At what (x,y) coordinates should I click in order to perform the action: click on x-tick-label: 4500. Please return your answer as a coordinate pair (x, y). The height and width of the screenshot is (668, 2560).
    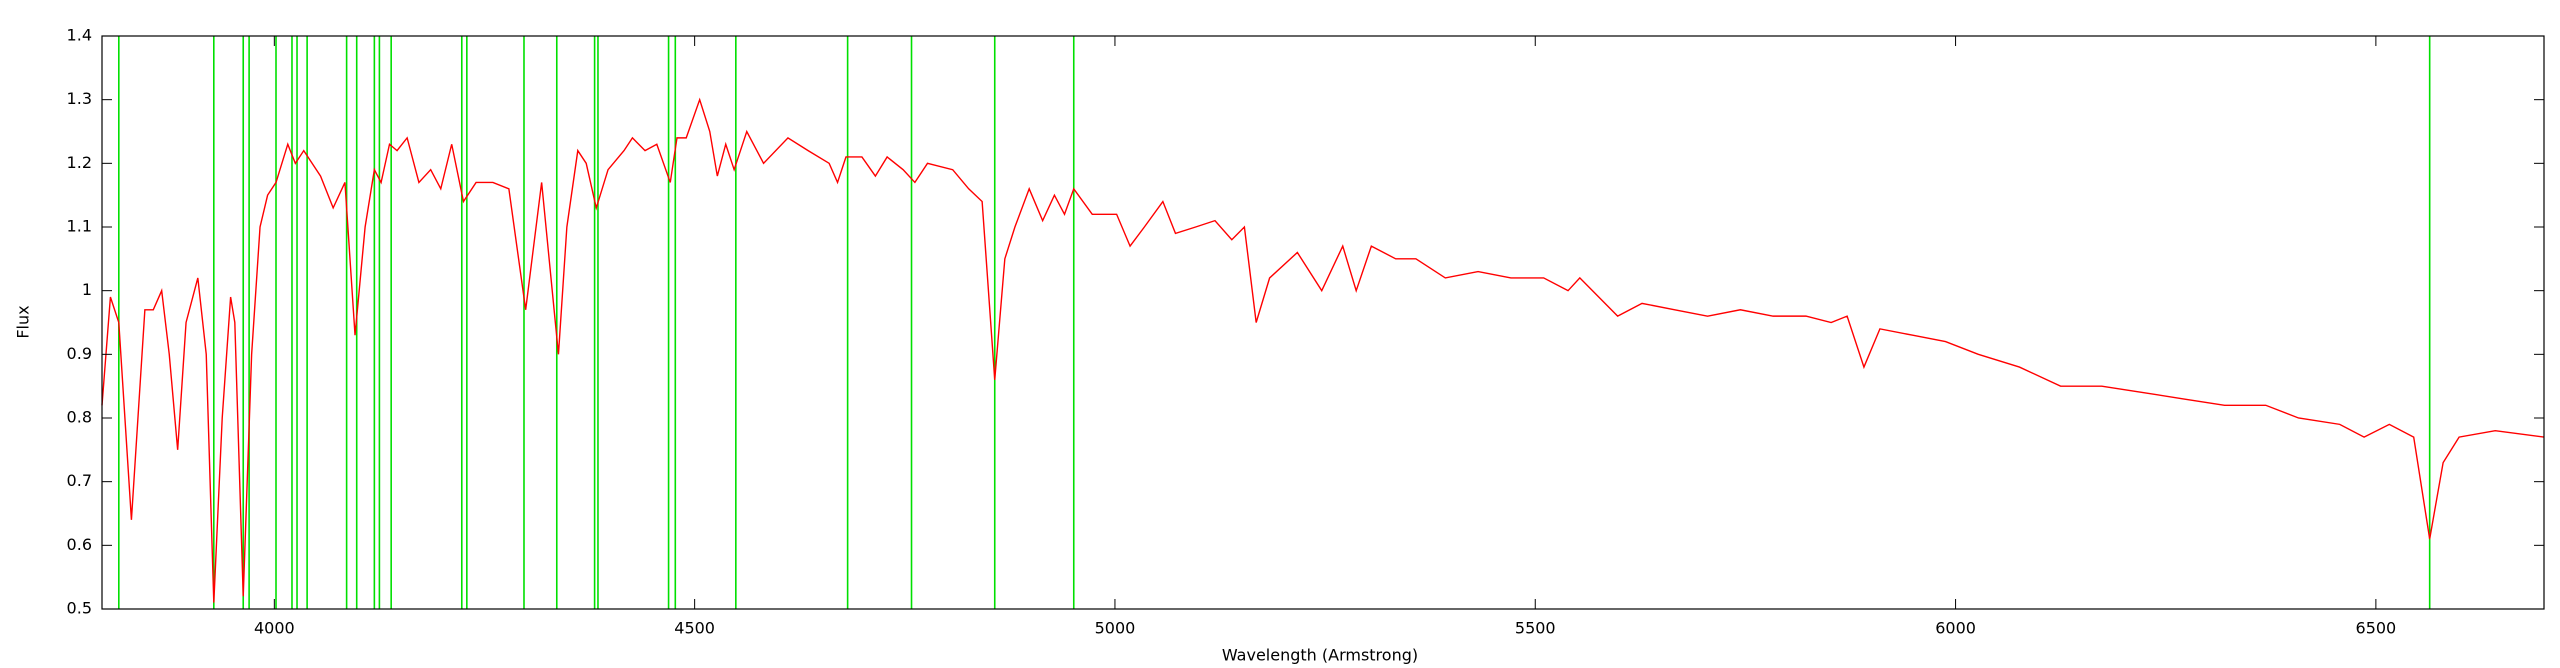
    Looking at the image, I should click on (694, 628).